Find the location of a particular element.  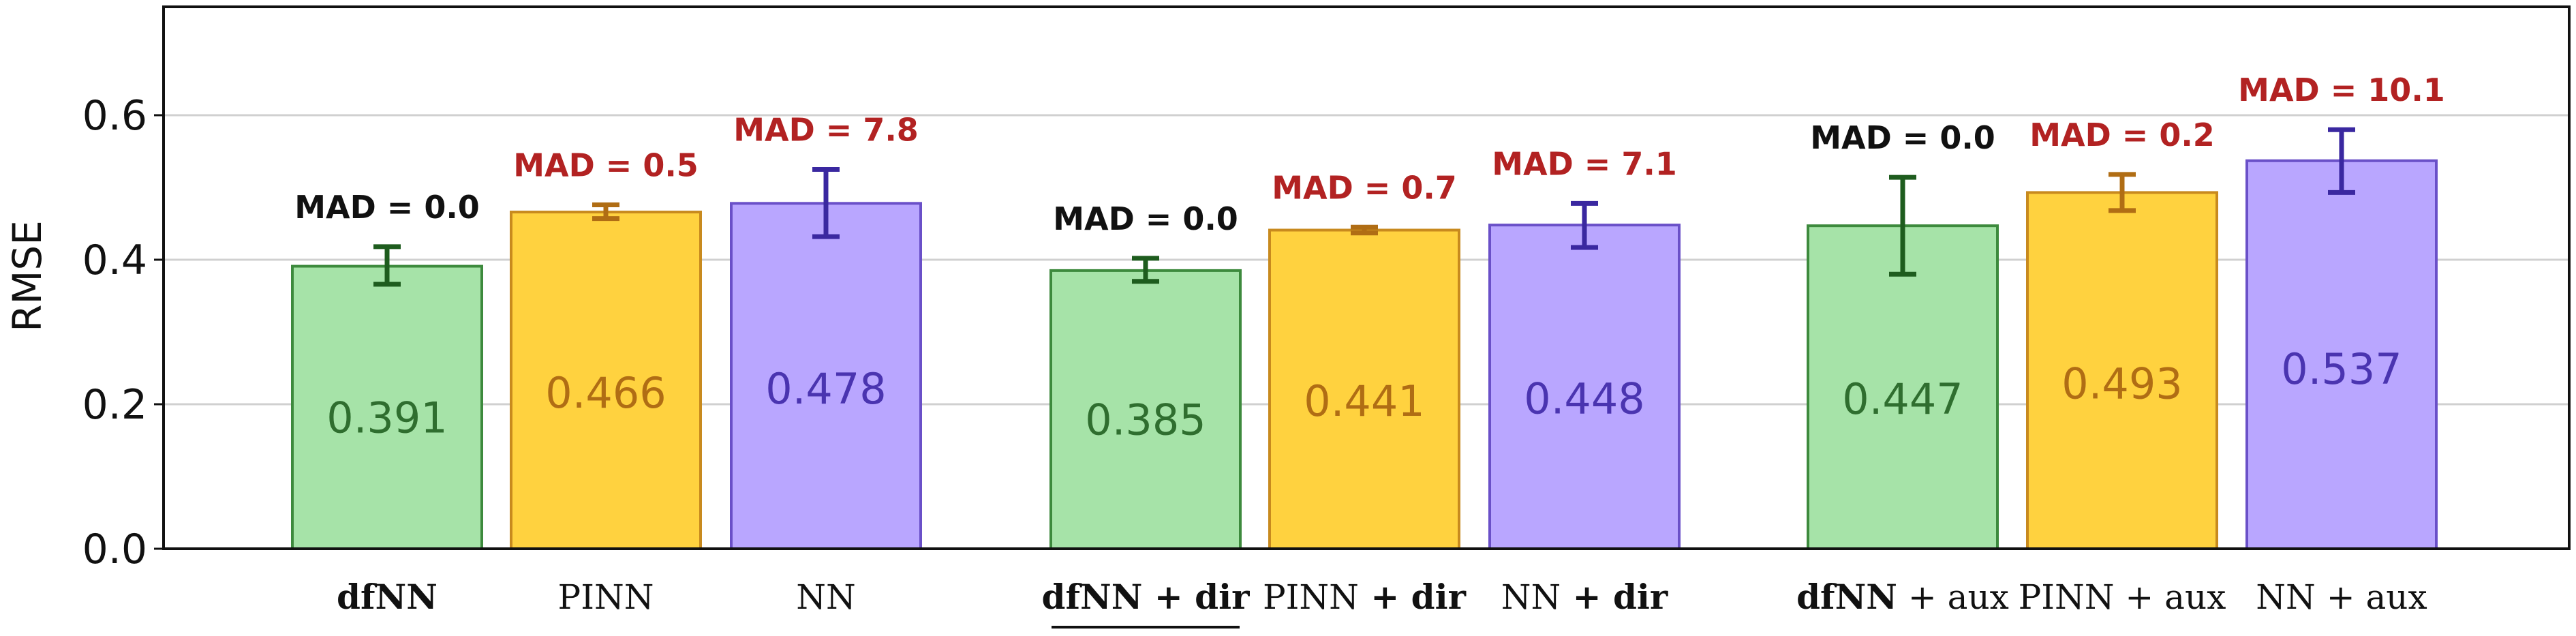

category-label: NN + aux is located at coordinates (2341, 597).